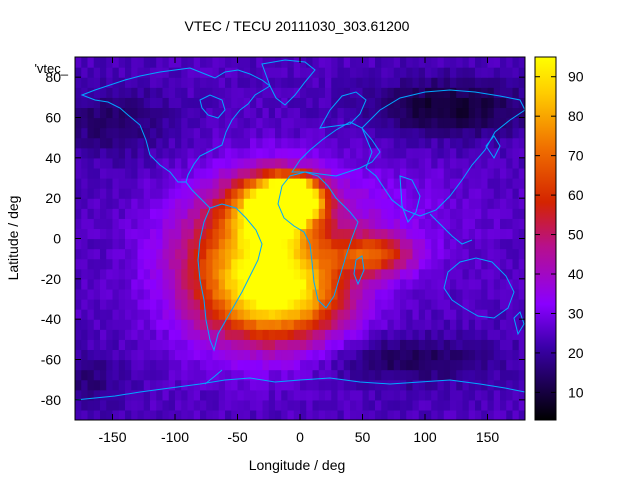  Describe the element at coordinates (300, 389) in the screenshot. I see `coast-antarctica` at that location.